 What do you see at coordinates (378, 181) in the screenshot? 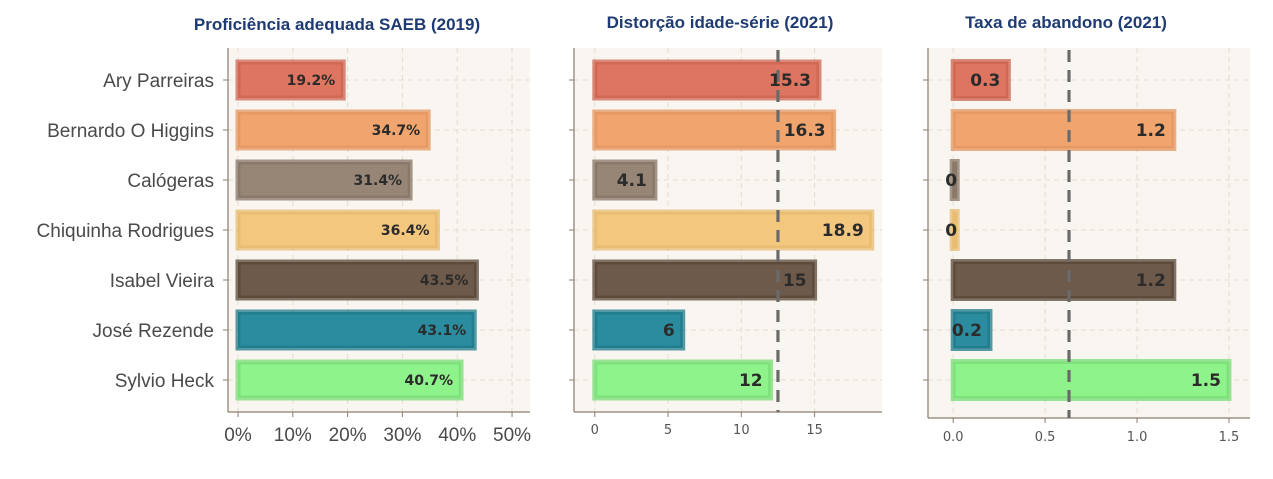
I see `bar-value-label: 31.4%` at bounding box center [378, 181].